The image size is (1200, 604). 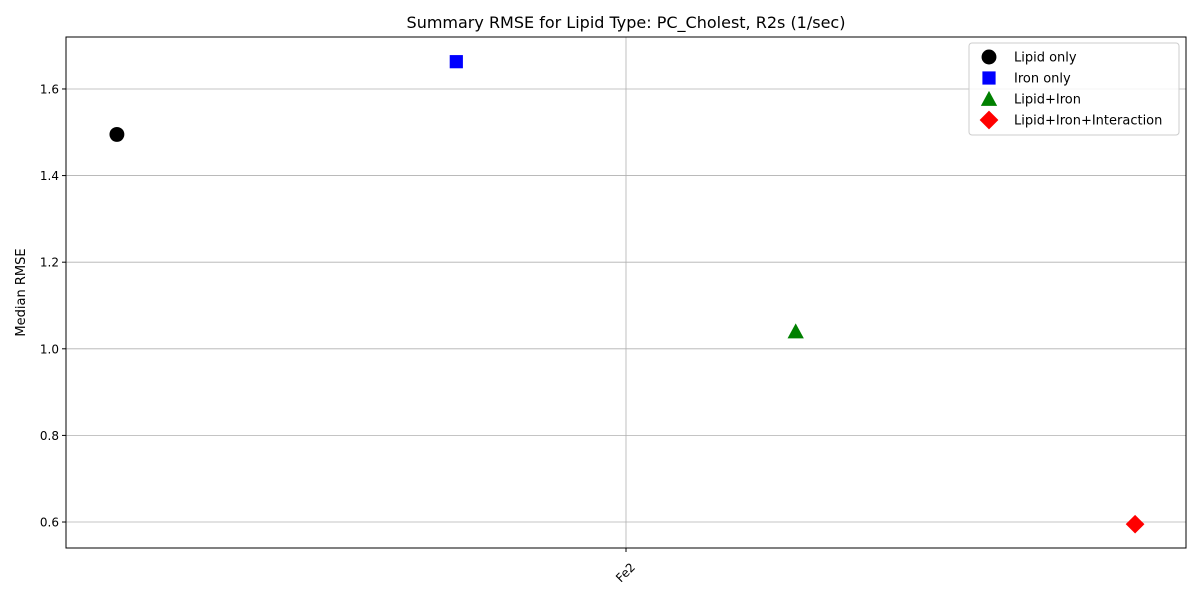 What do you see at coordinates (49, 523) in the screenshot?
I see `y-tick-label: 0.6` at bounding box center [49, 523].